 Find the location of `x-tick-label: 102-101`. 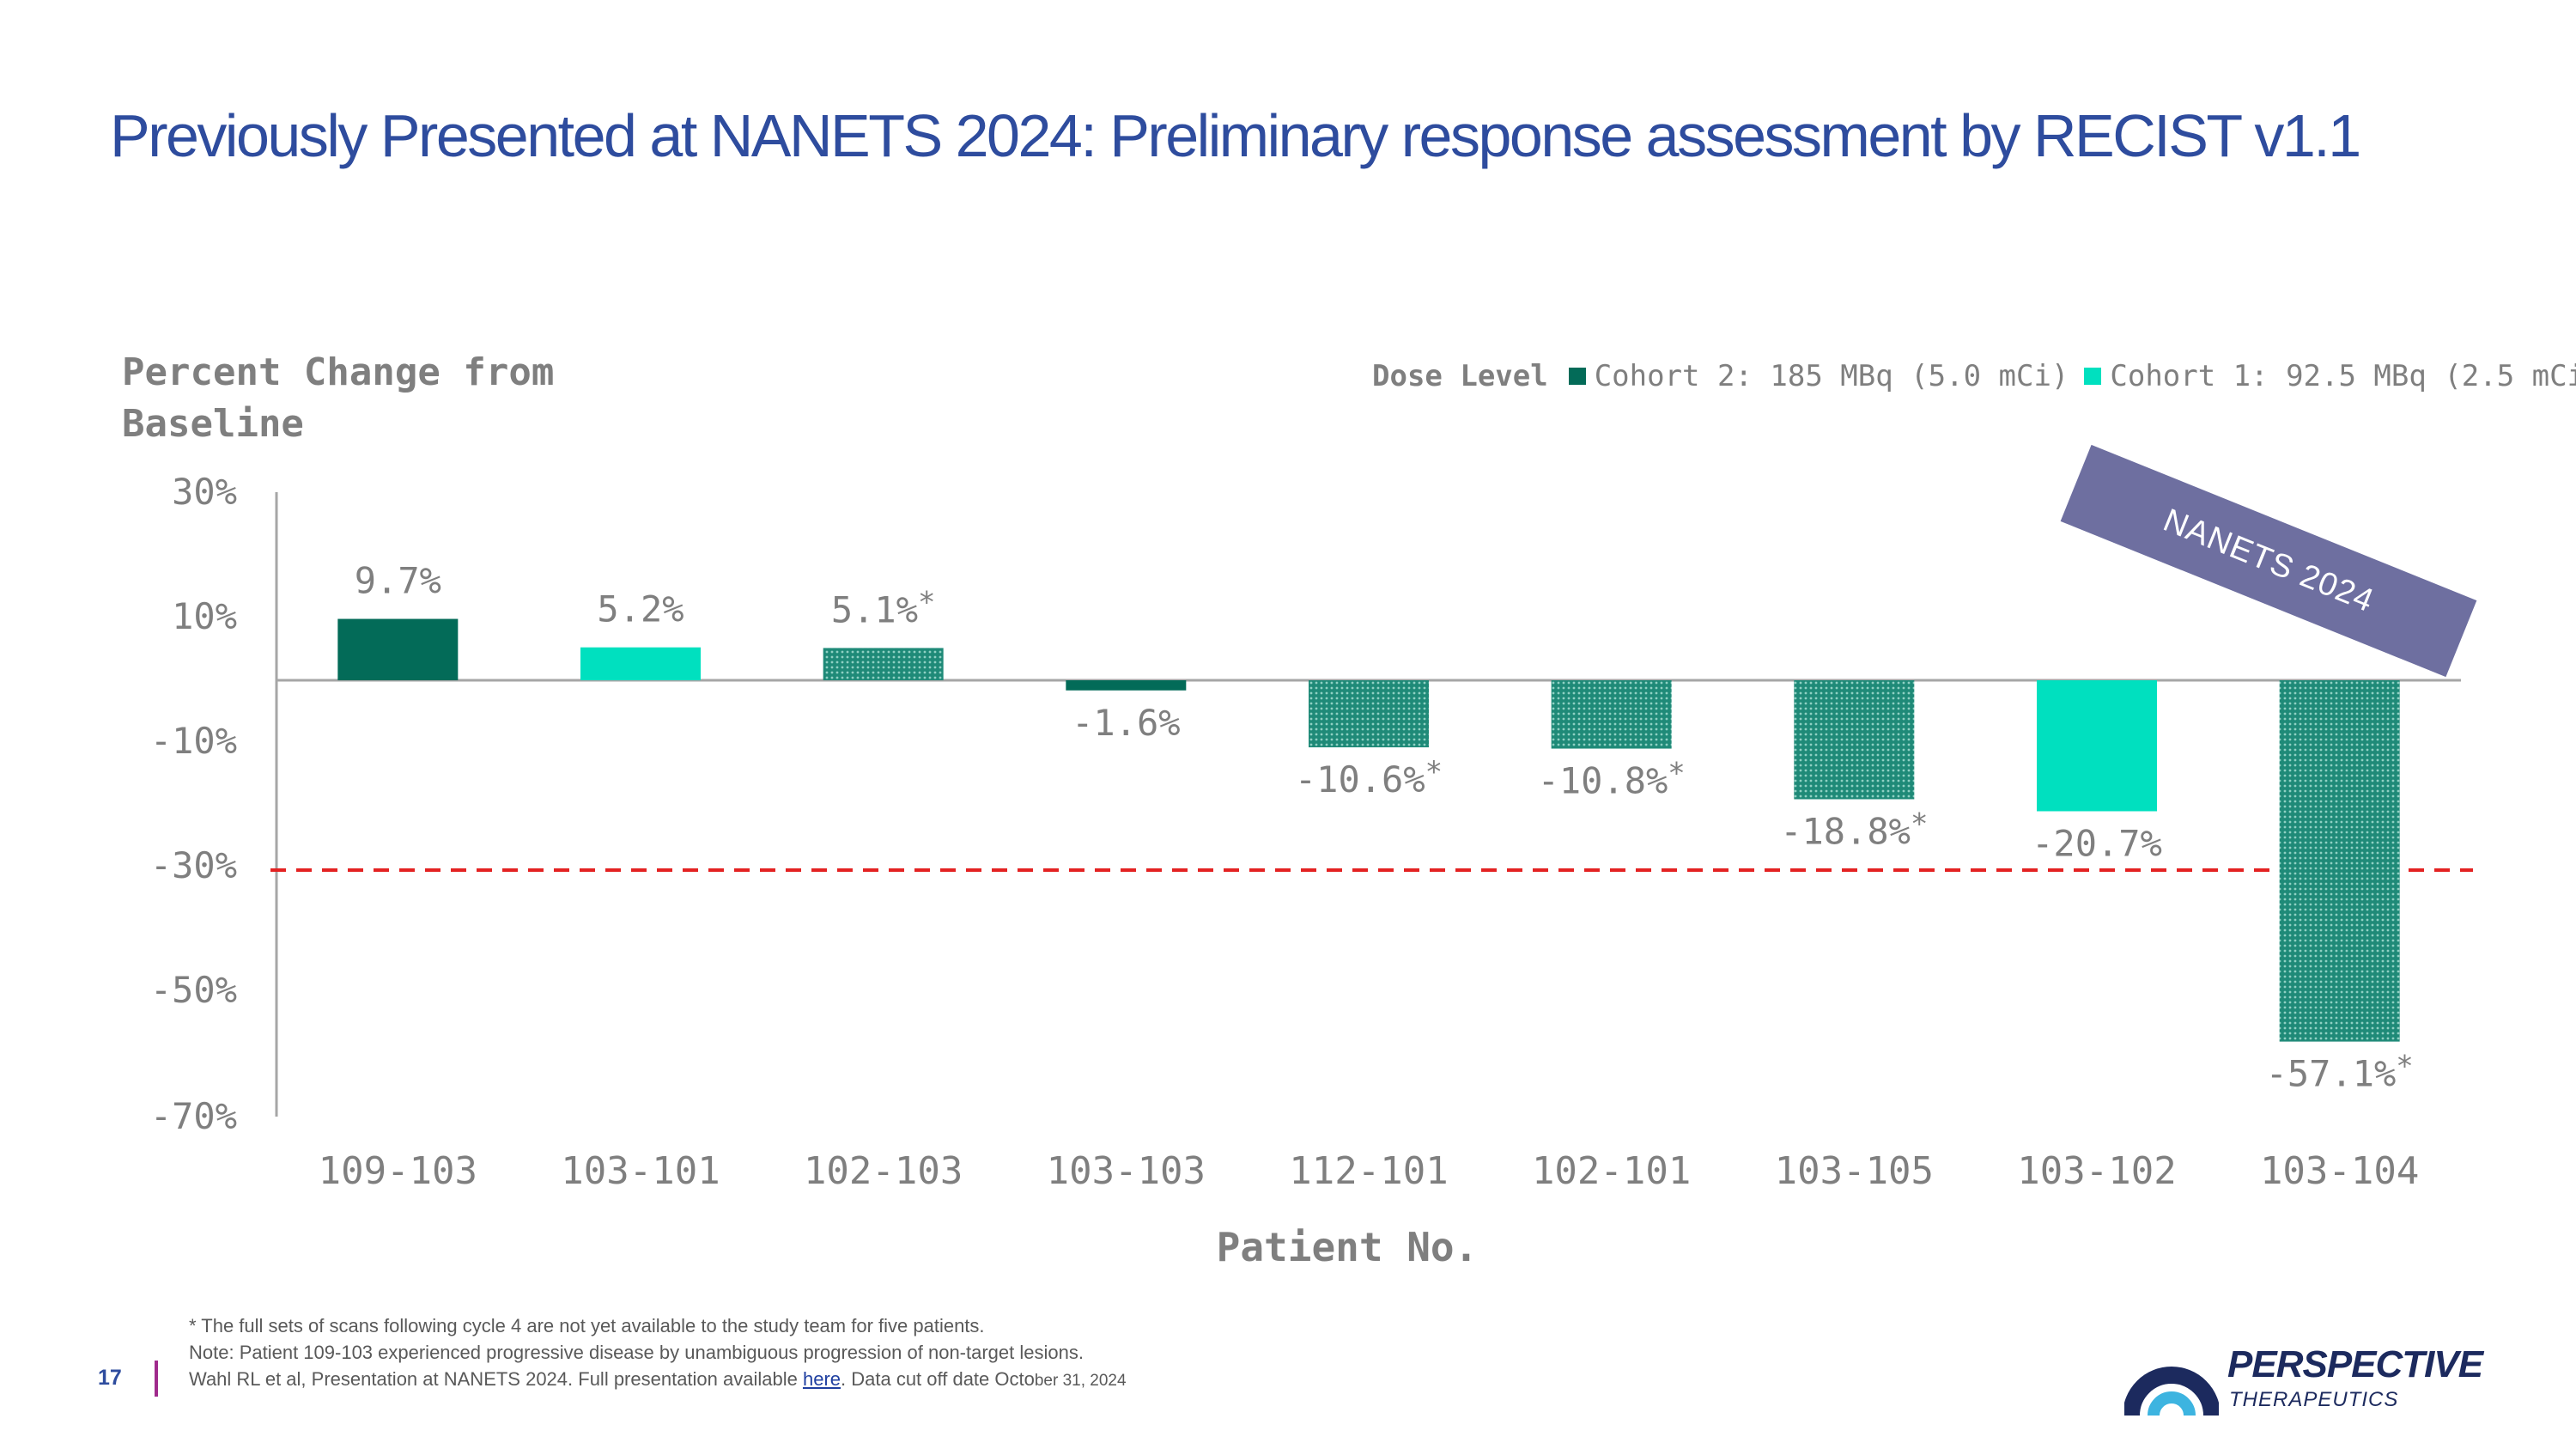

x-tick-label: 102-101 is located at coordinates (1612, 1171).